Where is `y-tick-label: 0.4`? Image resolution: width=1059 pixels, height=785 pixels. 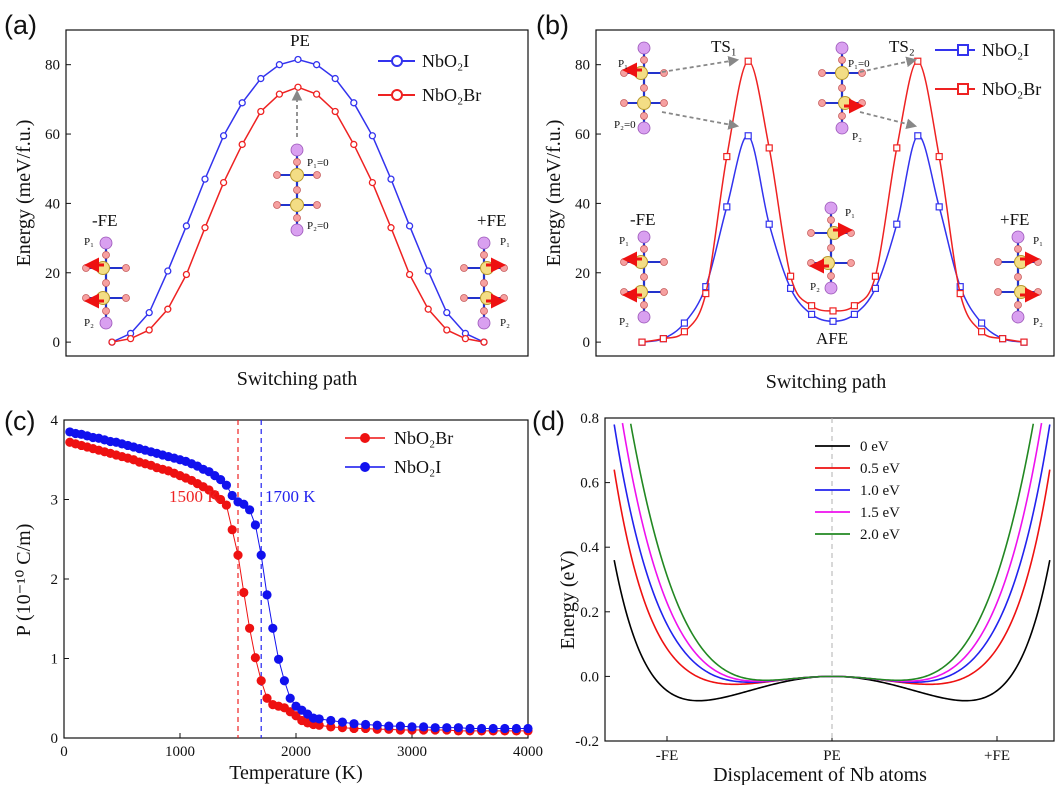
y-tick-label: 0.4 is located at coordinates (589, 548).